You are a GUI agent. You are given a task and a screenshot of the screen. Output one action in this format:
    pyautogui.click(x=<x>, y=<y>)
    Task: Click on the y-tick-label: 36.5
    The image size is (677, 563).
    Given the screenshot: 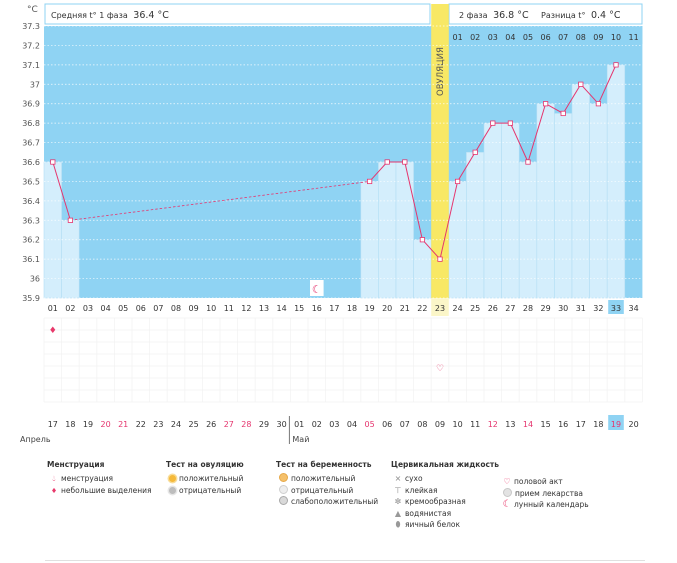 What is the action you would take?
    pyautogui.click(x=31, y=181)
    